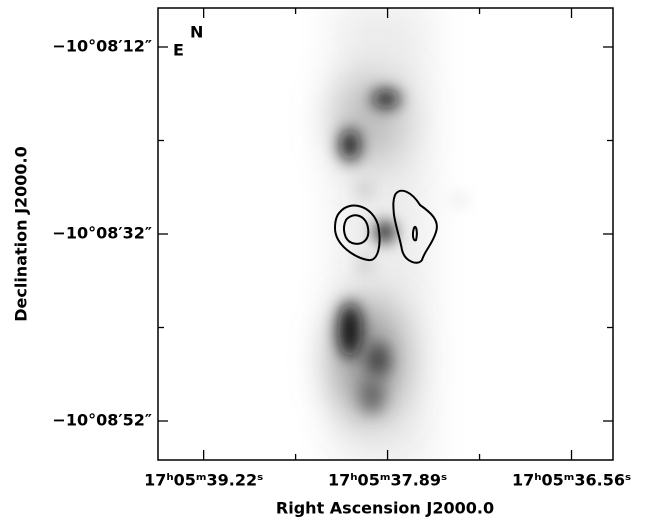  Describe the element at coordinates (102, 45) in the screenshot. I see `y-tick-label: −10°08′12″` at that location.